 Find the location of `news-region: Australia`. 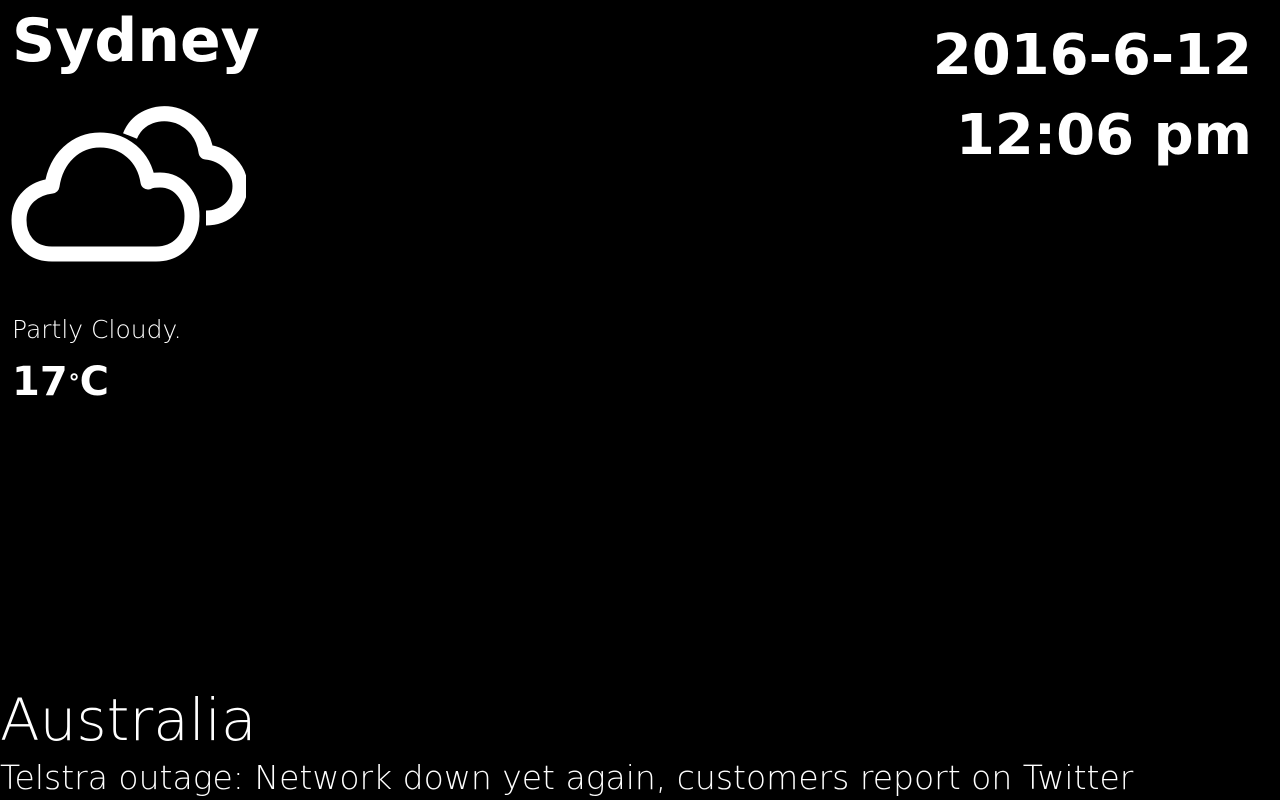

news-region: Australia is located at coordinates (128, 720).